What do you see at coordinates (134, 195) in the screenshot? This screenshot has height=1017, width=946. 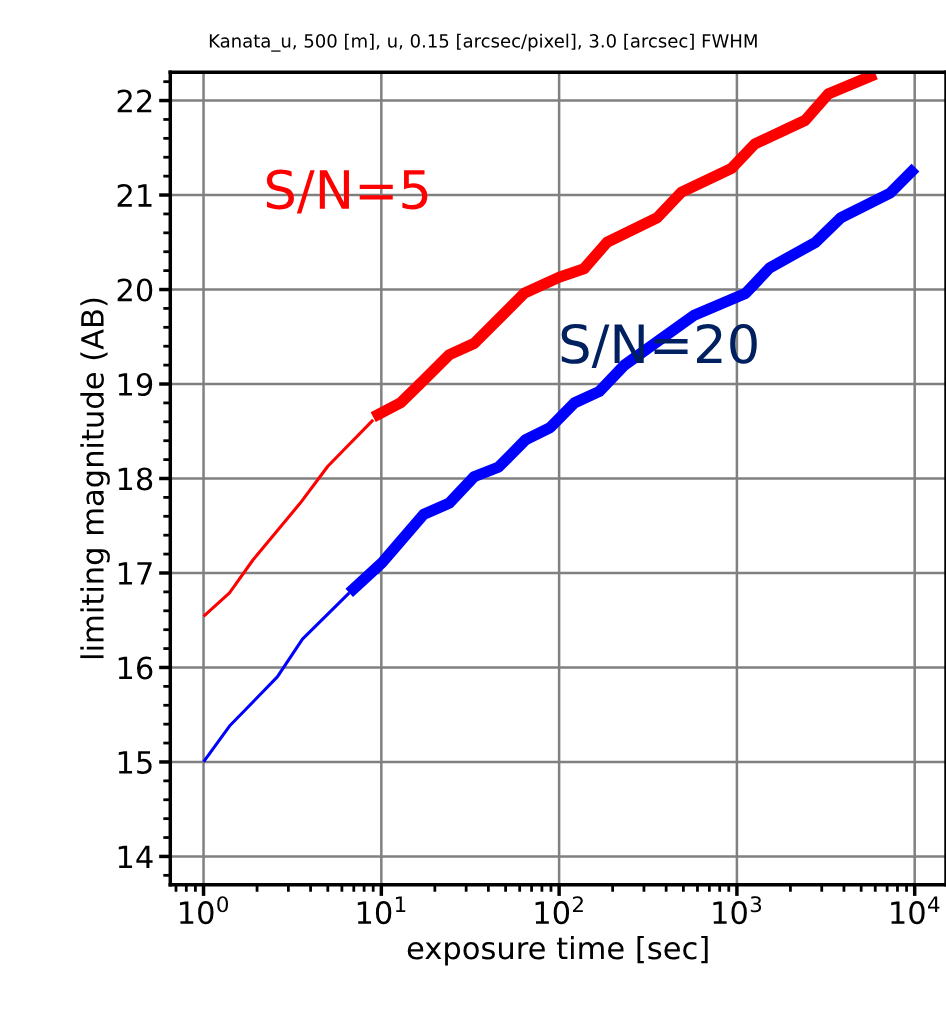 I see `y-tick-label: 21` at bounding box center [134, 195].